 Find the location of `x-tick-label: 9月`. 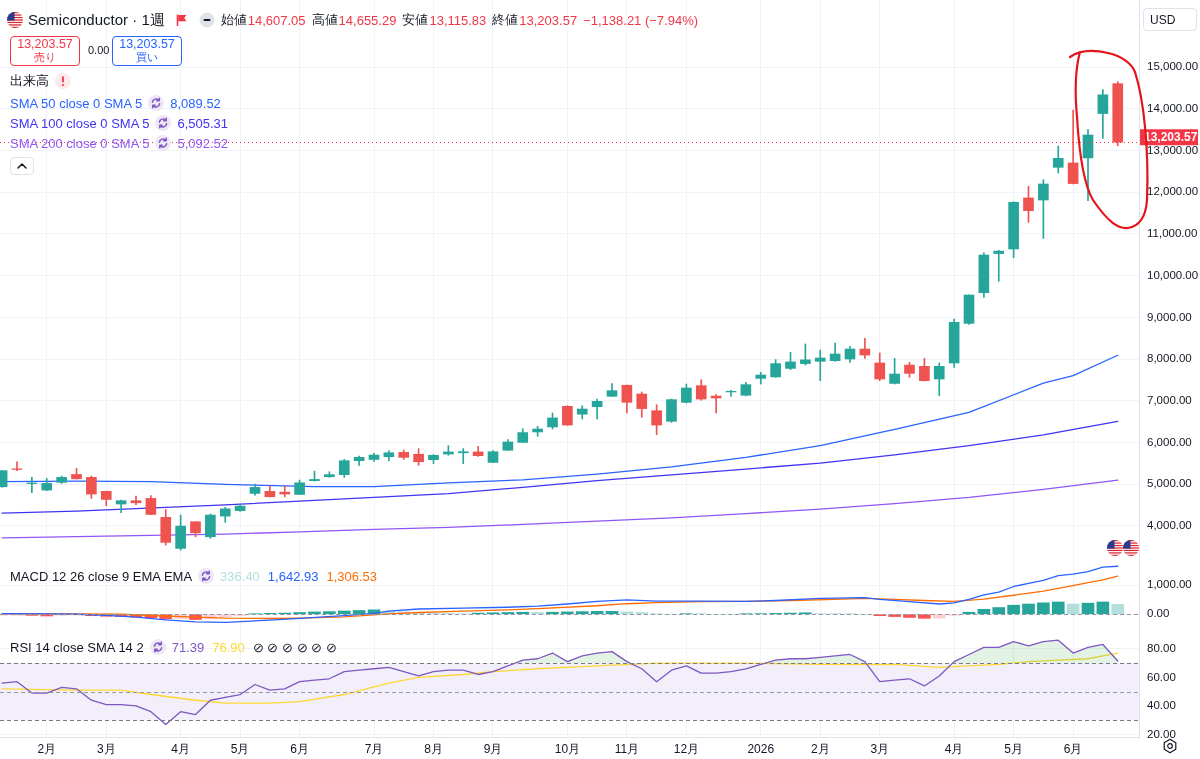

x-tick-label: 9月 is located at coordinates (493, 748).